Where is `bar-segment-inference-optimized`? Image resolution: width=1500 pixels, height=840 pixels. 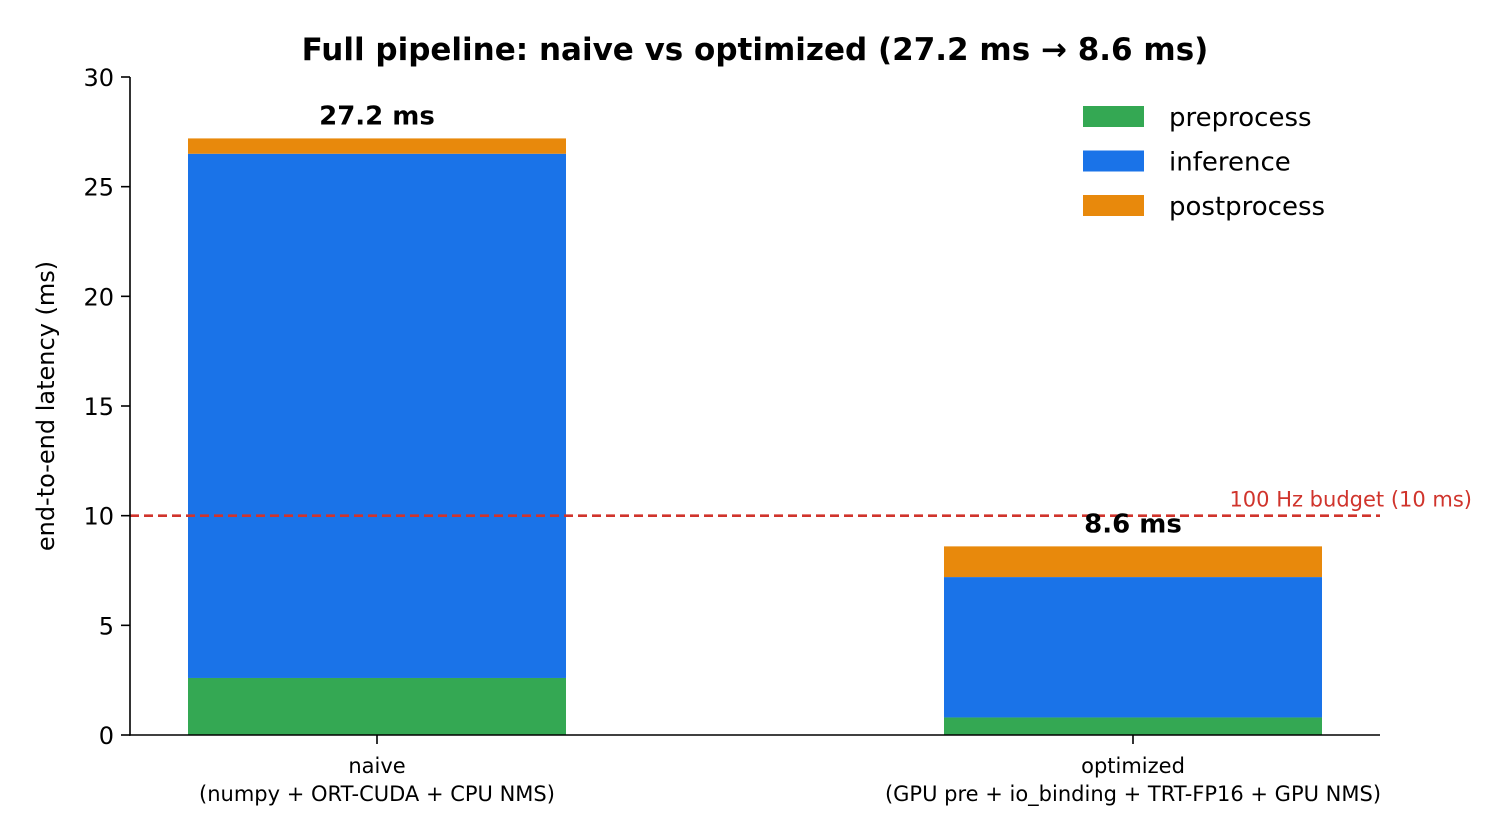
bar-segment-inference-optimized is located at coordinates (1133, 647).